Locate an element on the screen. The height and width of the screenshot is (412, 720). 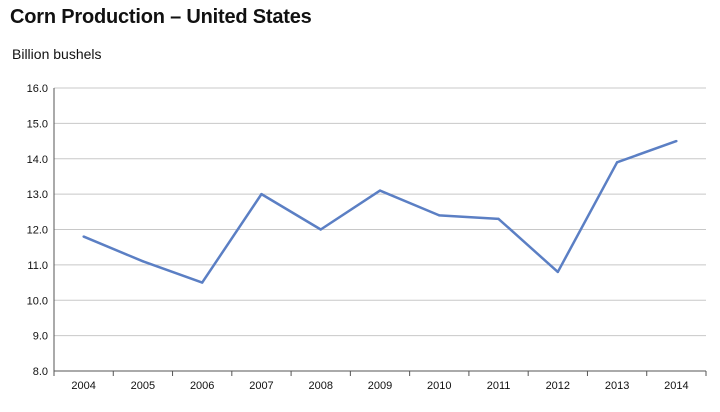
y-tick-label: 9.0 is located at coordinates (40, 337).